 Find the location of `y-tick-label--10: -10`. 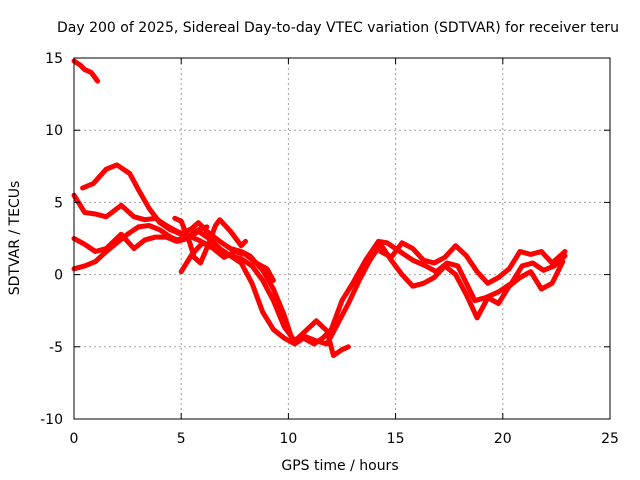

y-tick-label--10: -10 is located at coordinates (51, 420).